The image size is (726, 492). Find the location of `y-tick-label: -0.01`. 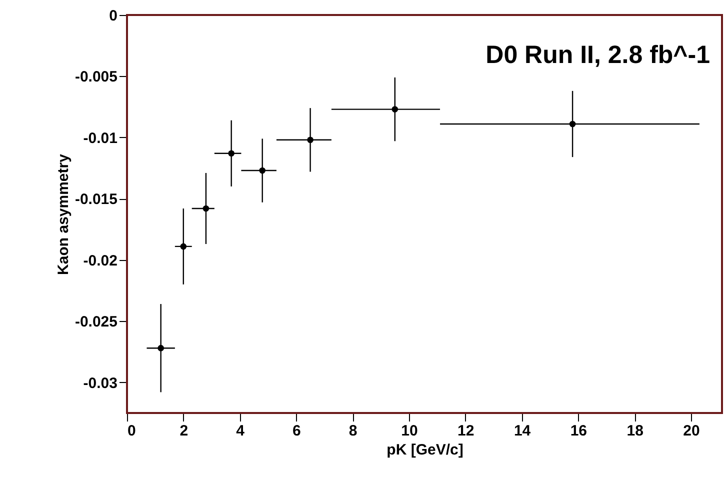

y-tick-label: -0.01 is located at coordinates (100, 138).